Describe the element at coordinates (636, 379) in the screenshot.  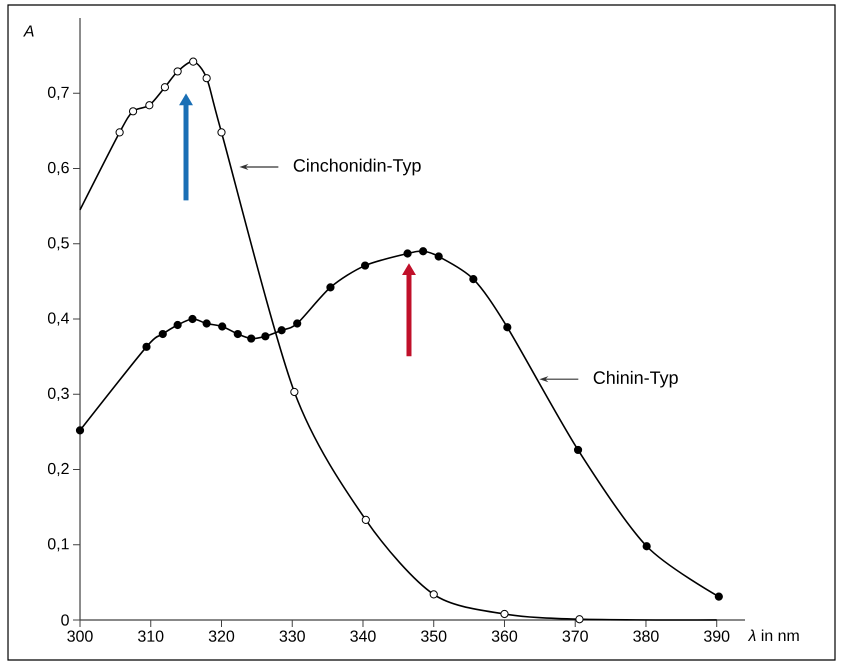
I see `annotation: Chinin-Typ` at that location.